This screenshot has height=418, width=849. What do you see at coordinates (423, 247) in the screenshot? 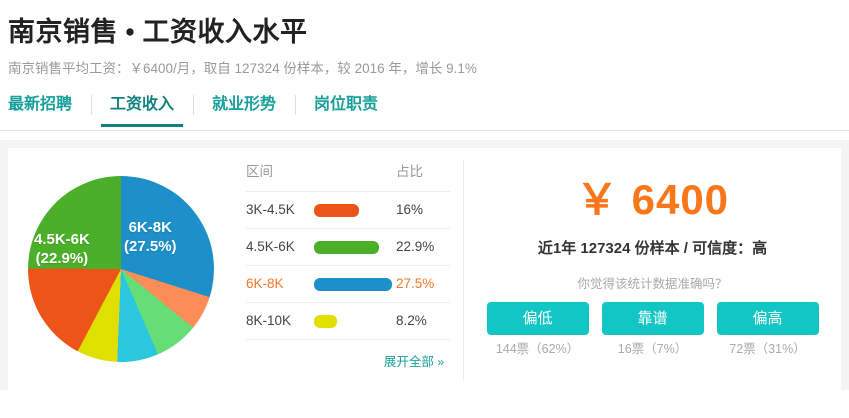
I see `cell-percent: 22.9%` at bounding box center [423, 247].